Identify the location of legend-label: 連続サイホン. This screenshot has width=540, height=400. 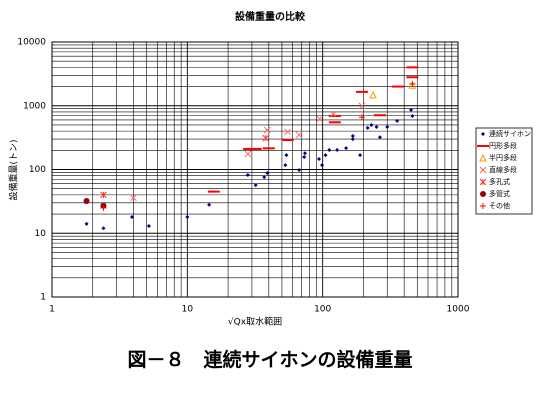
(510, 133).